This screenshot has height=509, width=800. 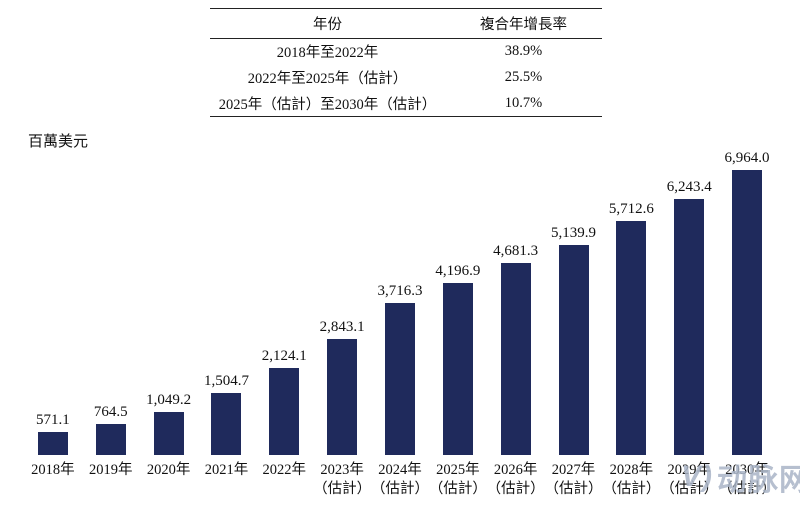 I want to click on bar-value-label: 4,196.9, so click(x=458, y=271).